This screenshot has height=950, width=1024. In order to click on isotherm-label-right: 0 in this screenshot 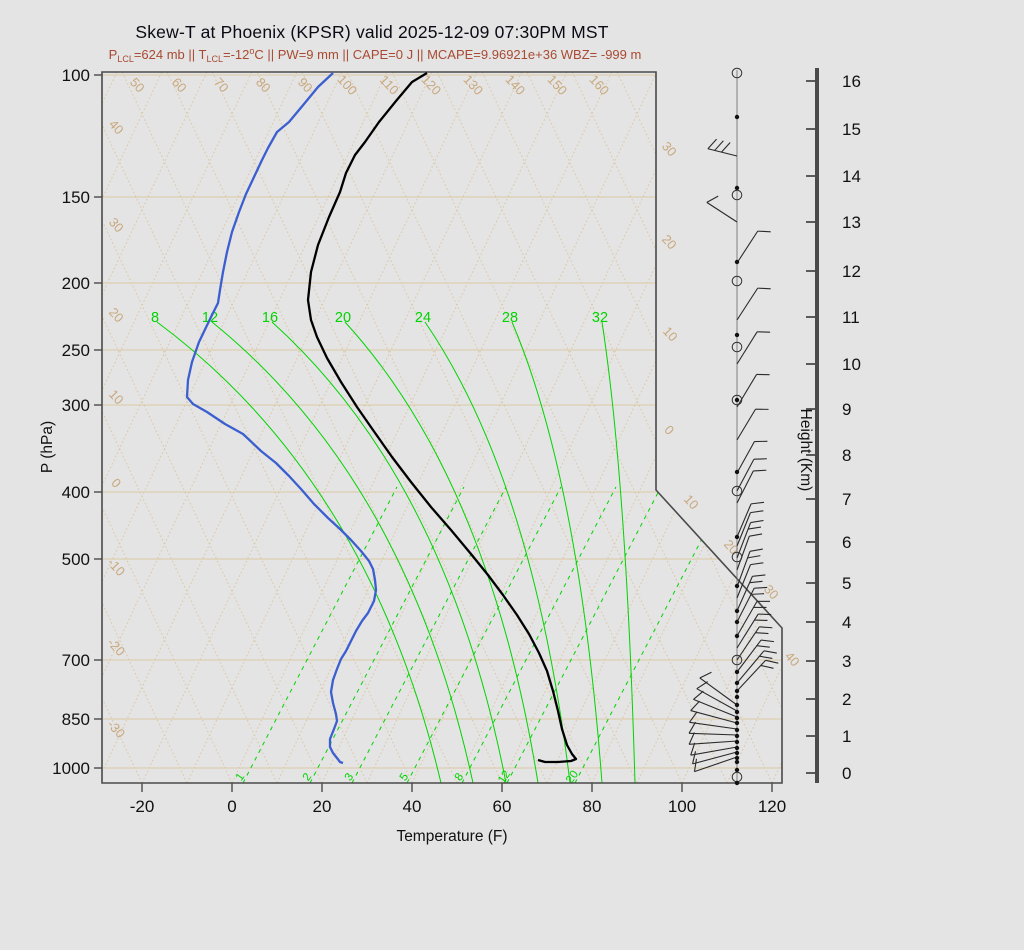, I will do `click(669, 430)`.